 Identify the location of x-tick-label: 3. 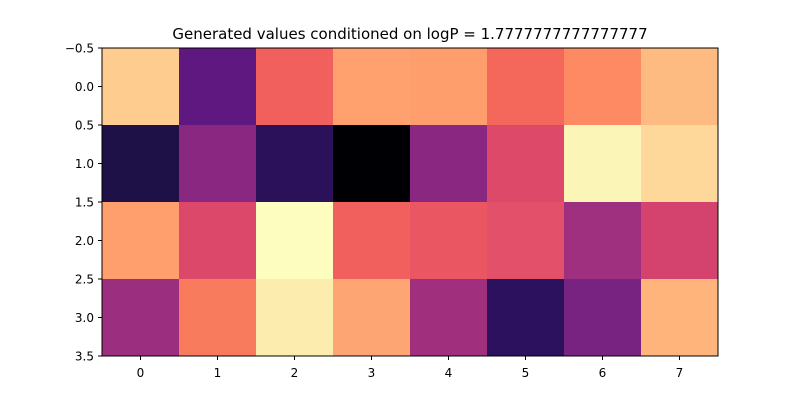
(372, 373).